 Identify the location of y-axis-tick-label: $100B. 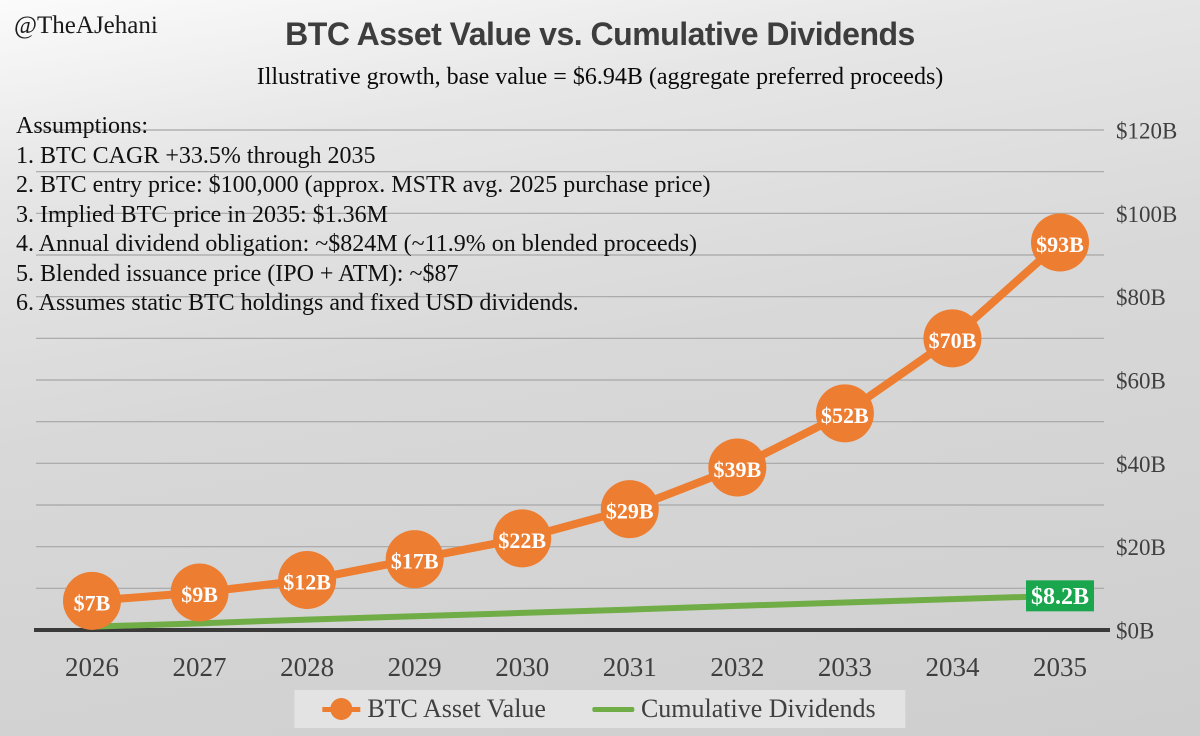
(1146, 214).